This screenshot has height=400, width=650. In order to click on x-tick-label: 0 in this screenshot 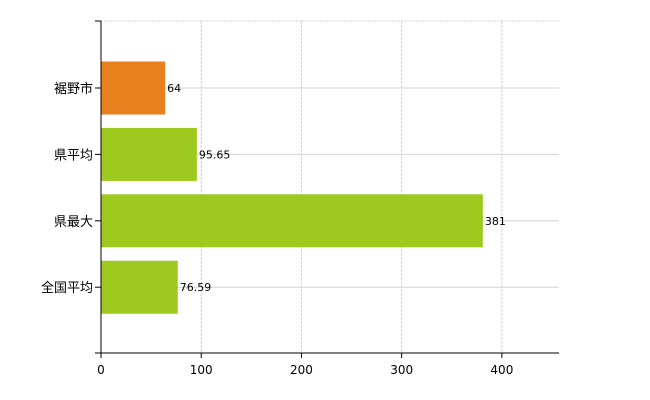, I will do `click(101, 370)`.